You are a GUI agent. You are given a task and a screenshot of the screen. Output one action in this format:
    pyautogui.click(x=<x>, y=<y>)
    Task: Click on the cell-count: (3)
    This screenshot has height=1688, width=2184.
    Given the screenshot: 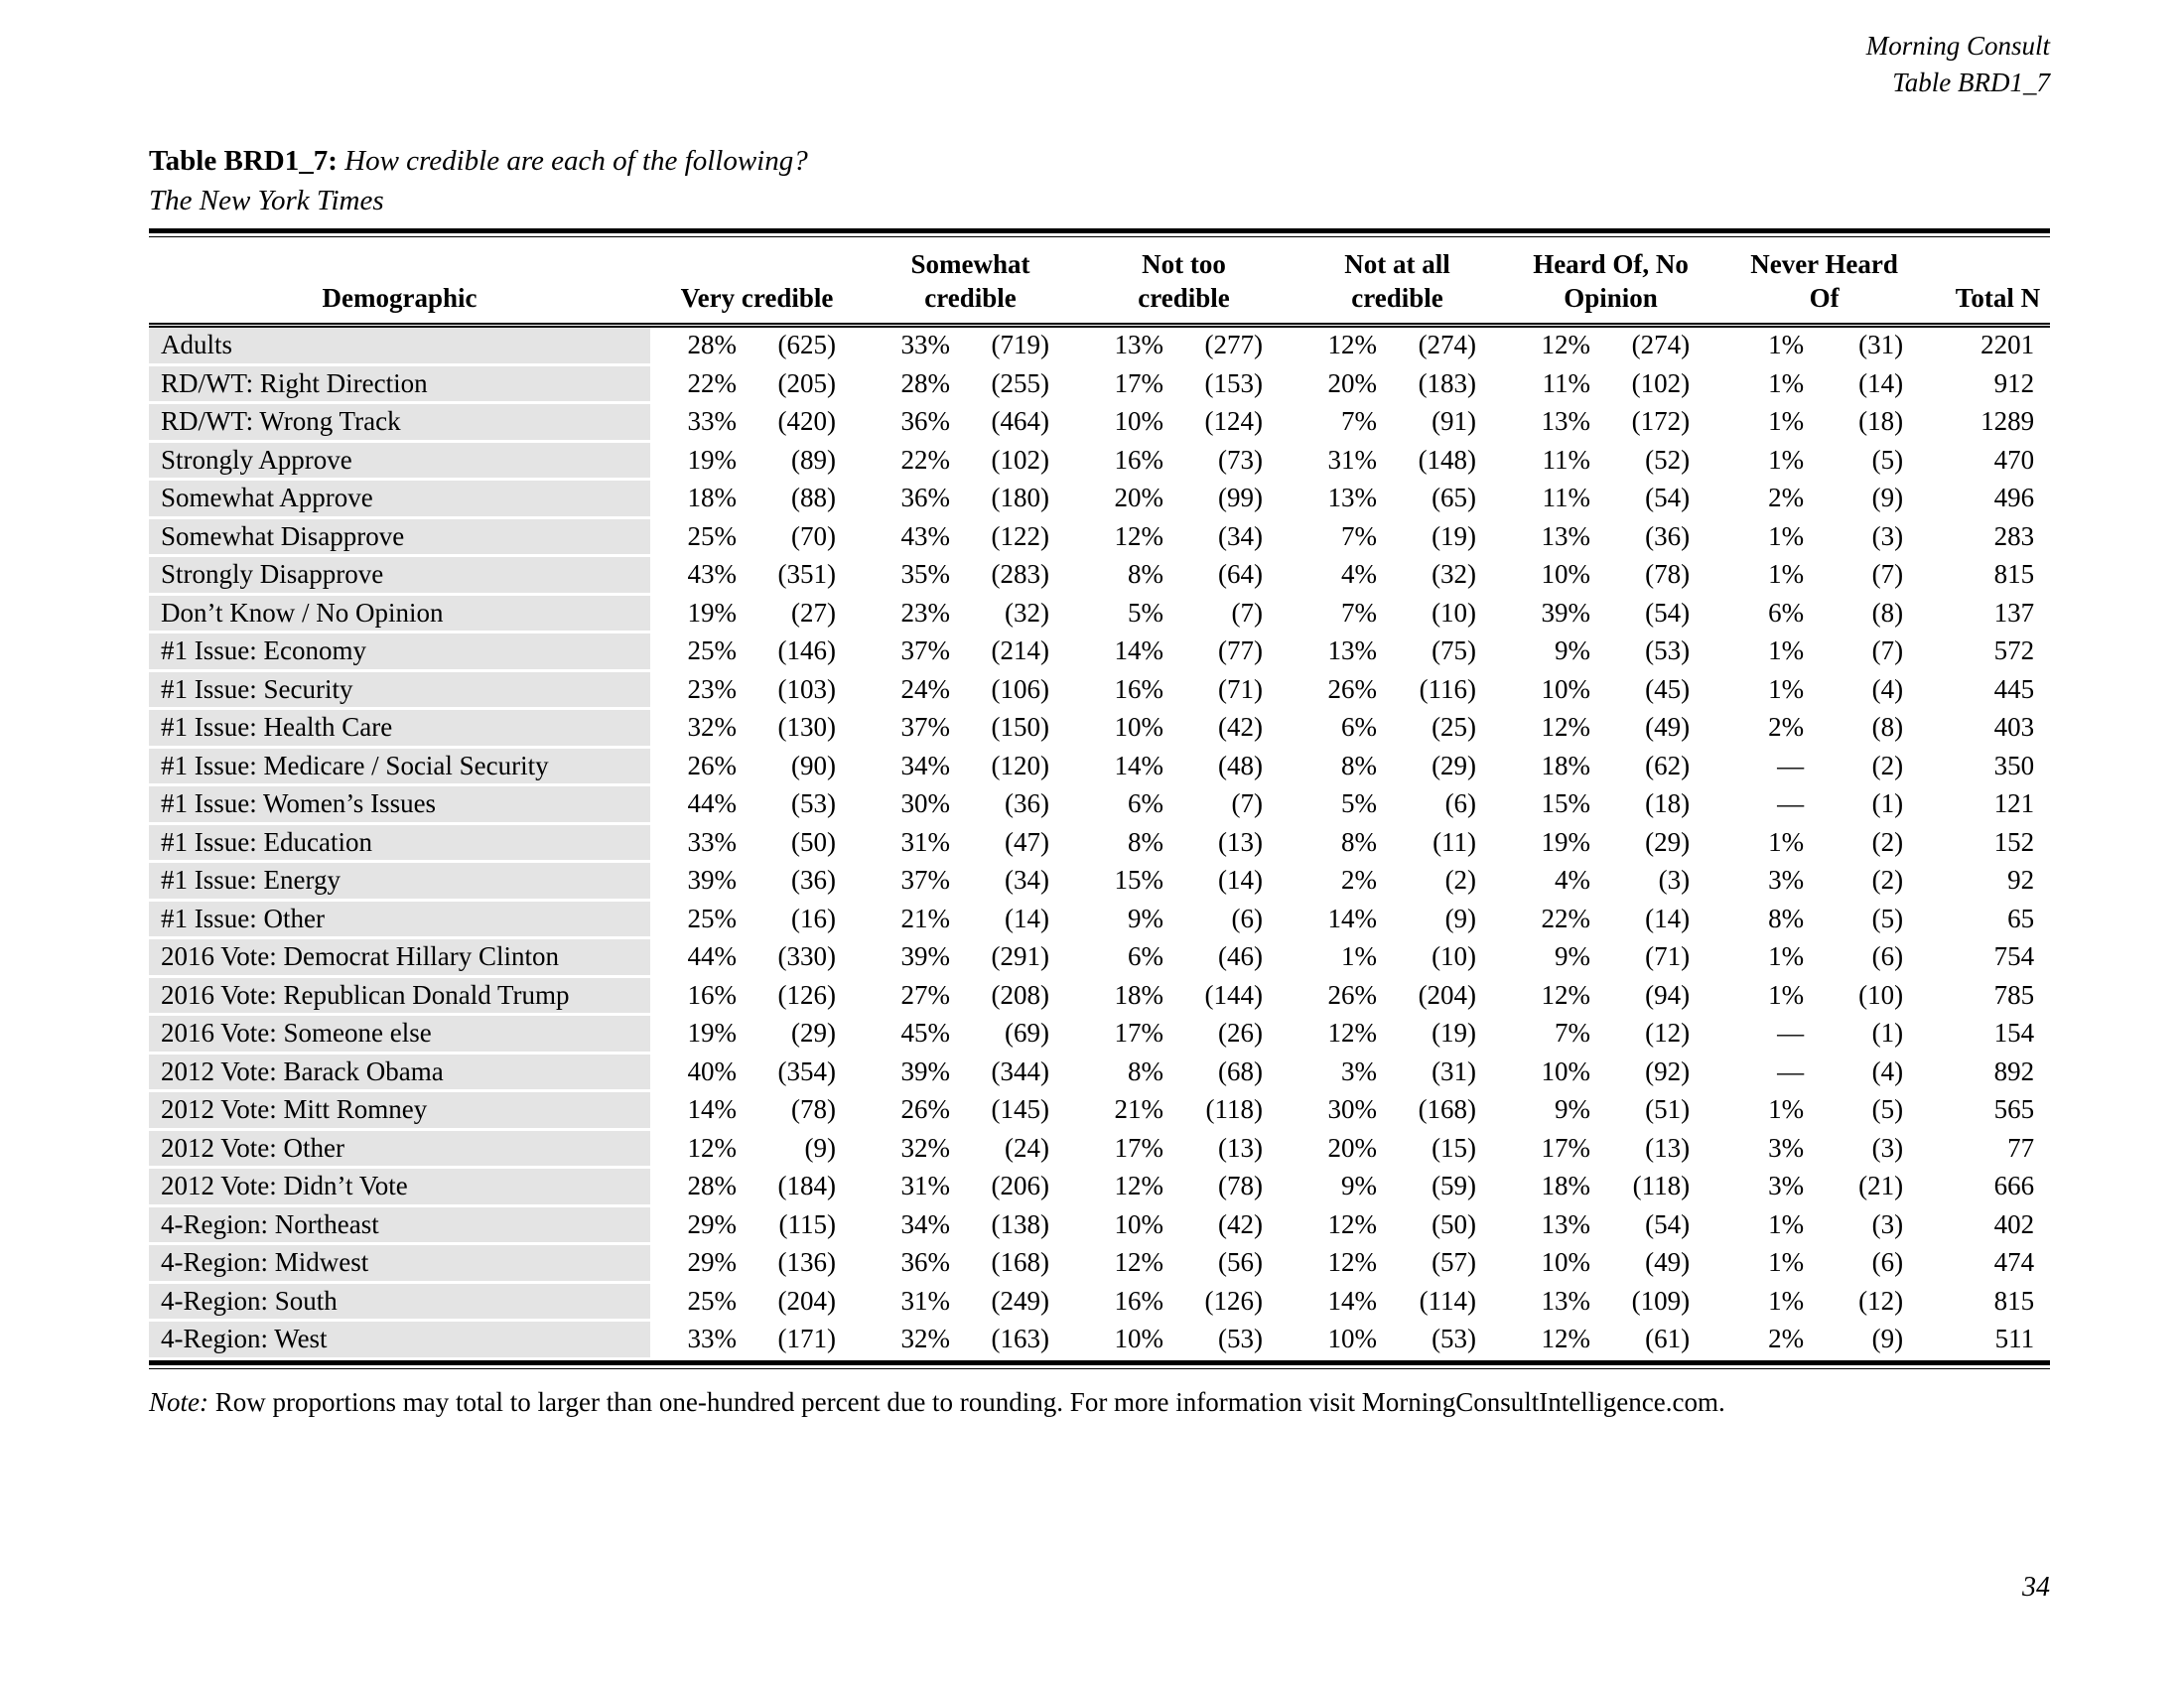 What is the action you would take?
    pyautogui.click(x=1873, y=1149)
    